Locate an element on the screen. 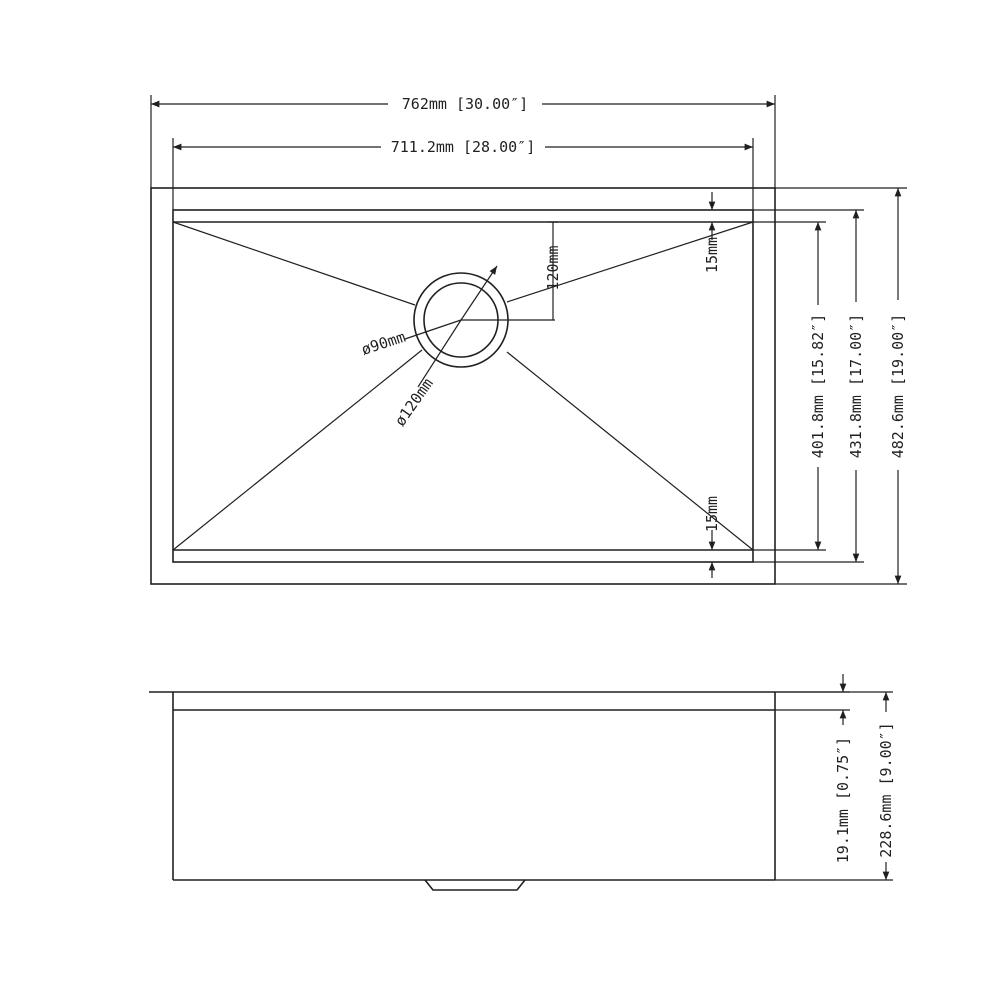 The height and width of the screenshot is (1000, 1000). dim-overall-depth: 482.6mm [19.00″] is located at coordinates (841, 386).